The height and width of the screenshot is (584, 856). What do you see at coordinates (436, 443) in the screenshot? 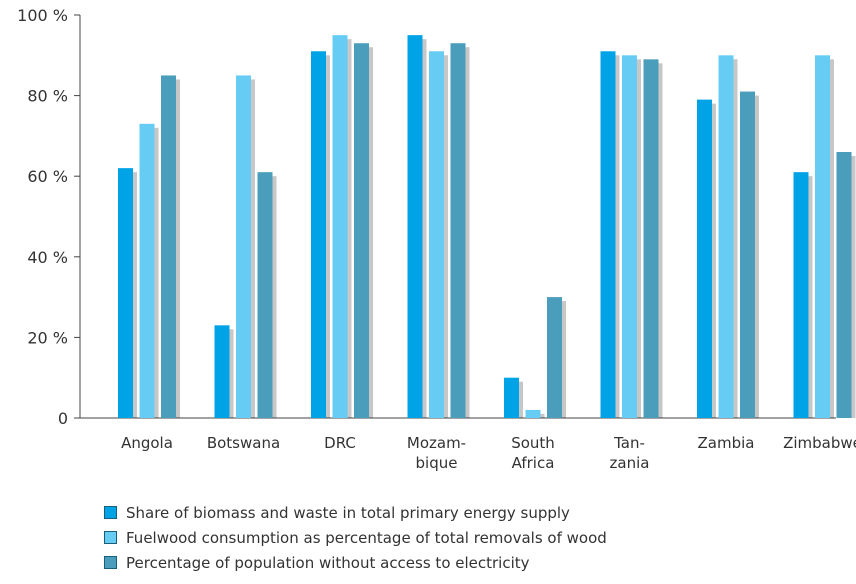
I see `x-category-label: Mozam-` at bounding box center [436, 443].